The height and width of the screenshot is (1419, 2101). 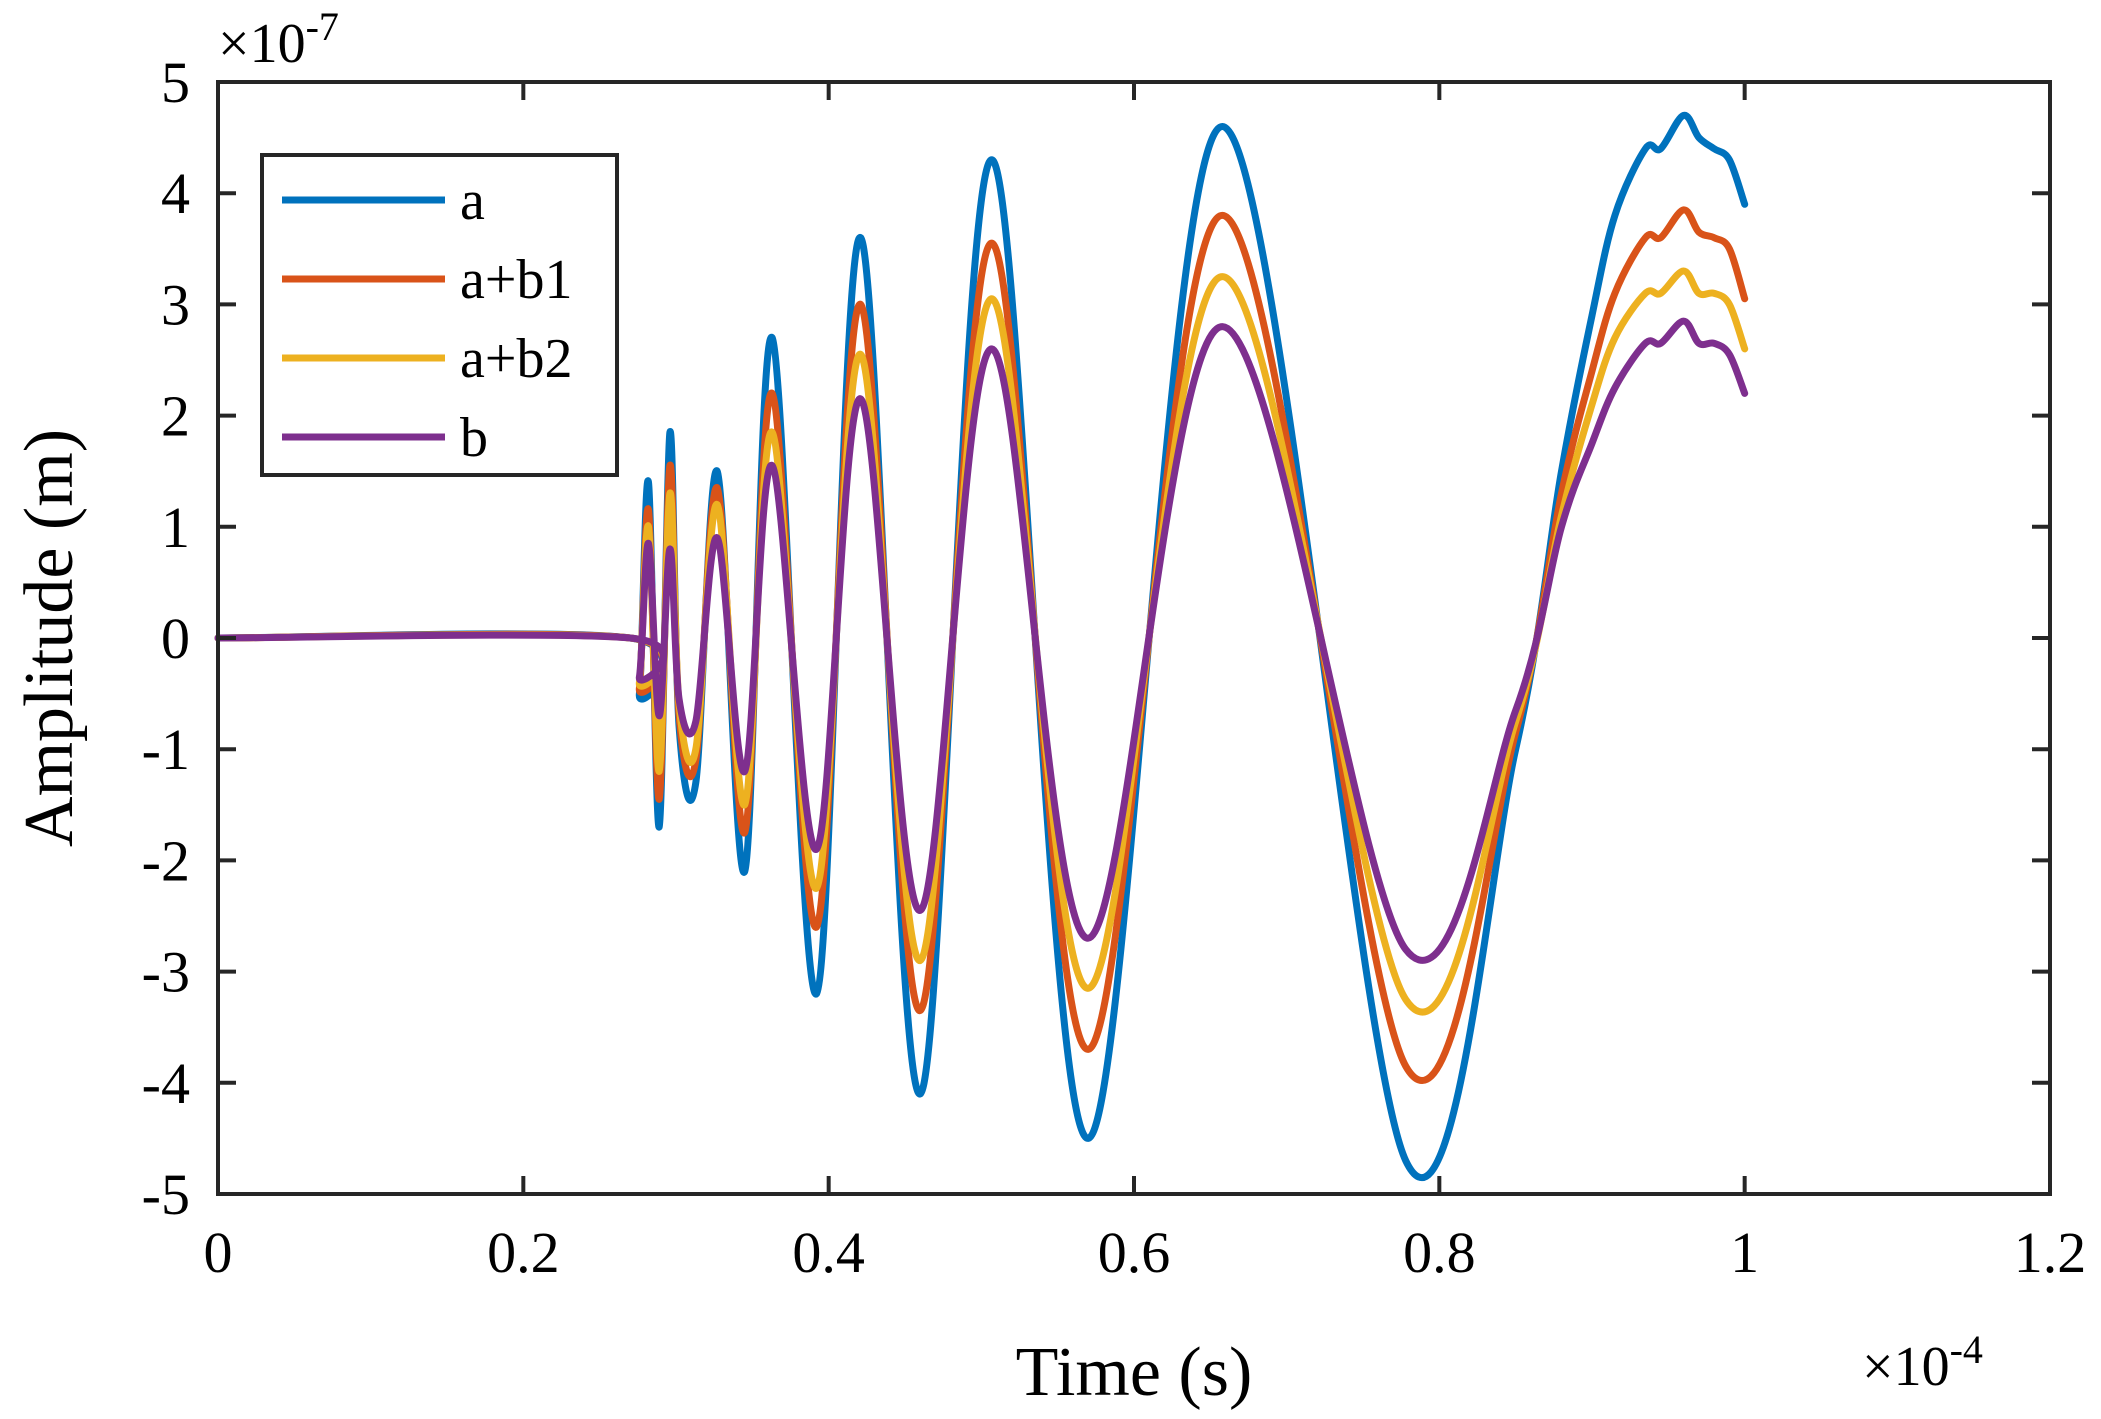 What do you see at coordinates (49, 638) in the screenshot?
I see `y-axis-label: Amplitude (m)` at bounding box center [49, 638].